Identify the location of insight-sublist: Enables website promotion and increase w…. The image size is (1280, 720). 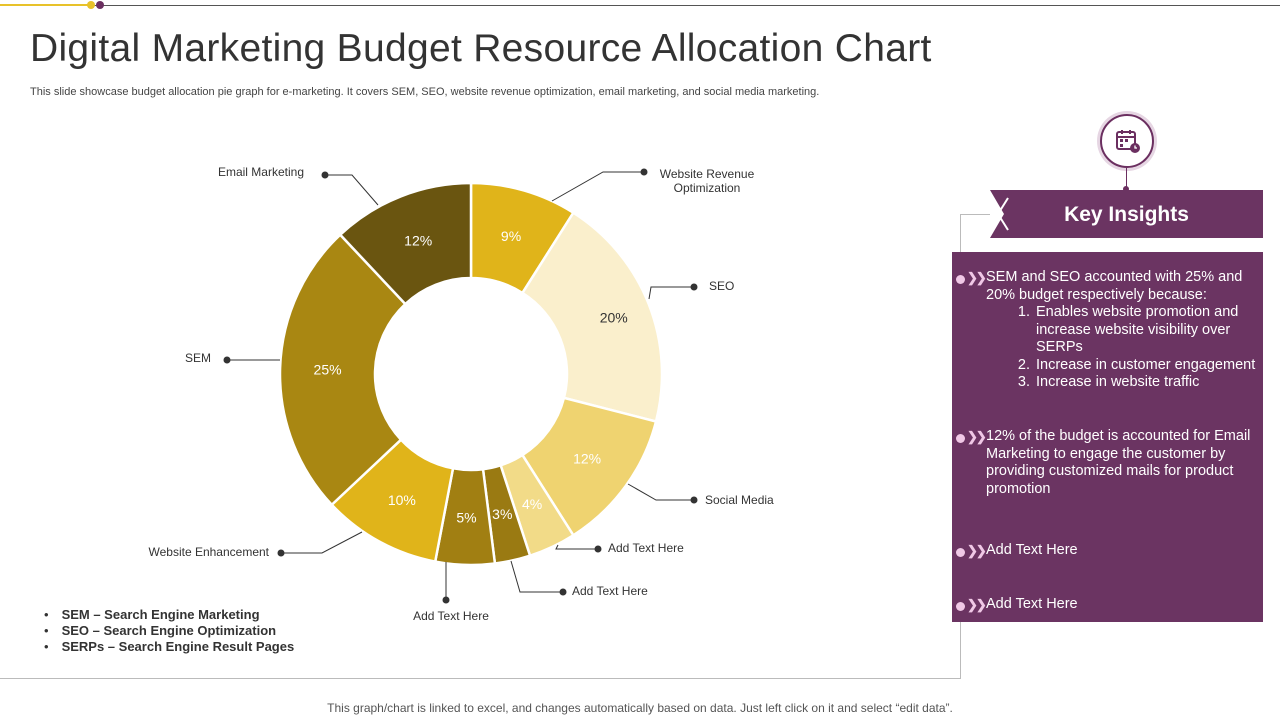
(1122, 348).